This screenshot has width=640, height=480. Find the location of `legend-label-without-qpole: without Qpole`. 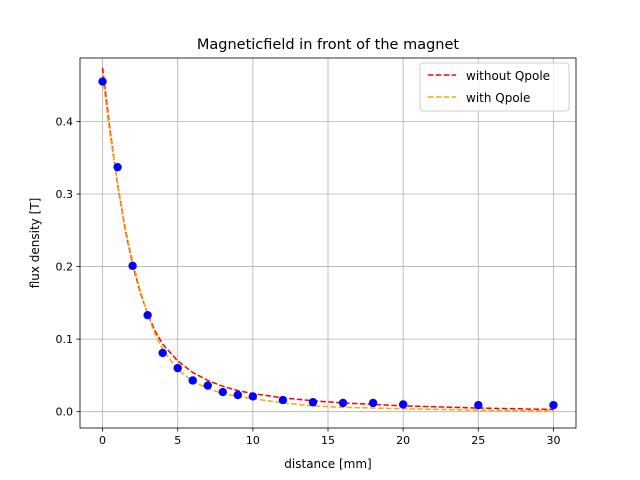

legend-label-without-qpole: without Qpole is located at coordinates (508, 76).